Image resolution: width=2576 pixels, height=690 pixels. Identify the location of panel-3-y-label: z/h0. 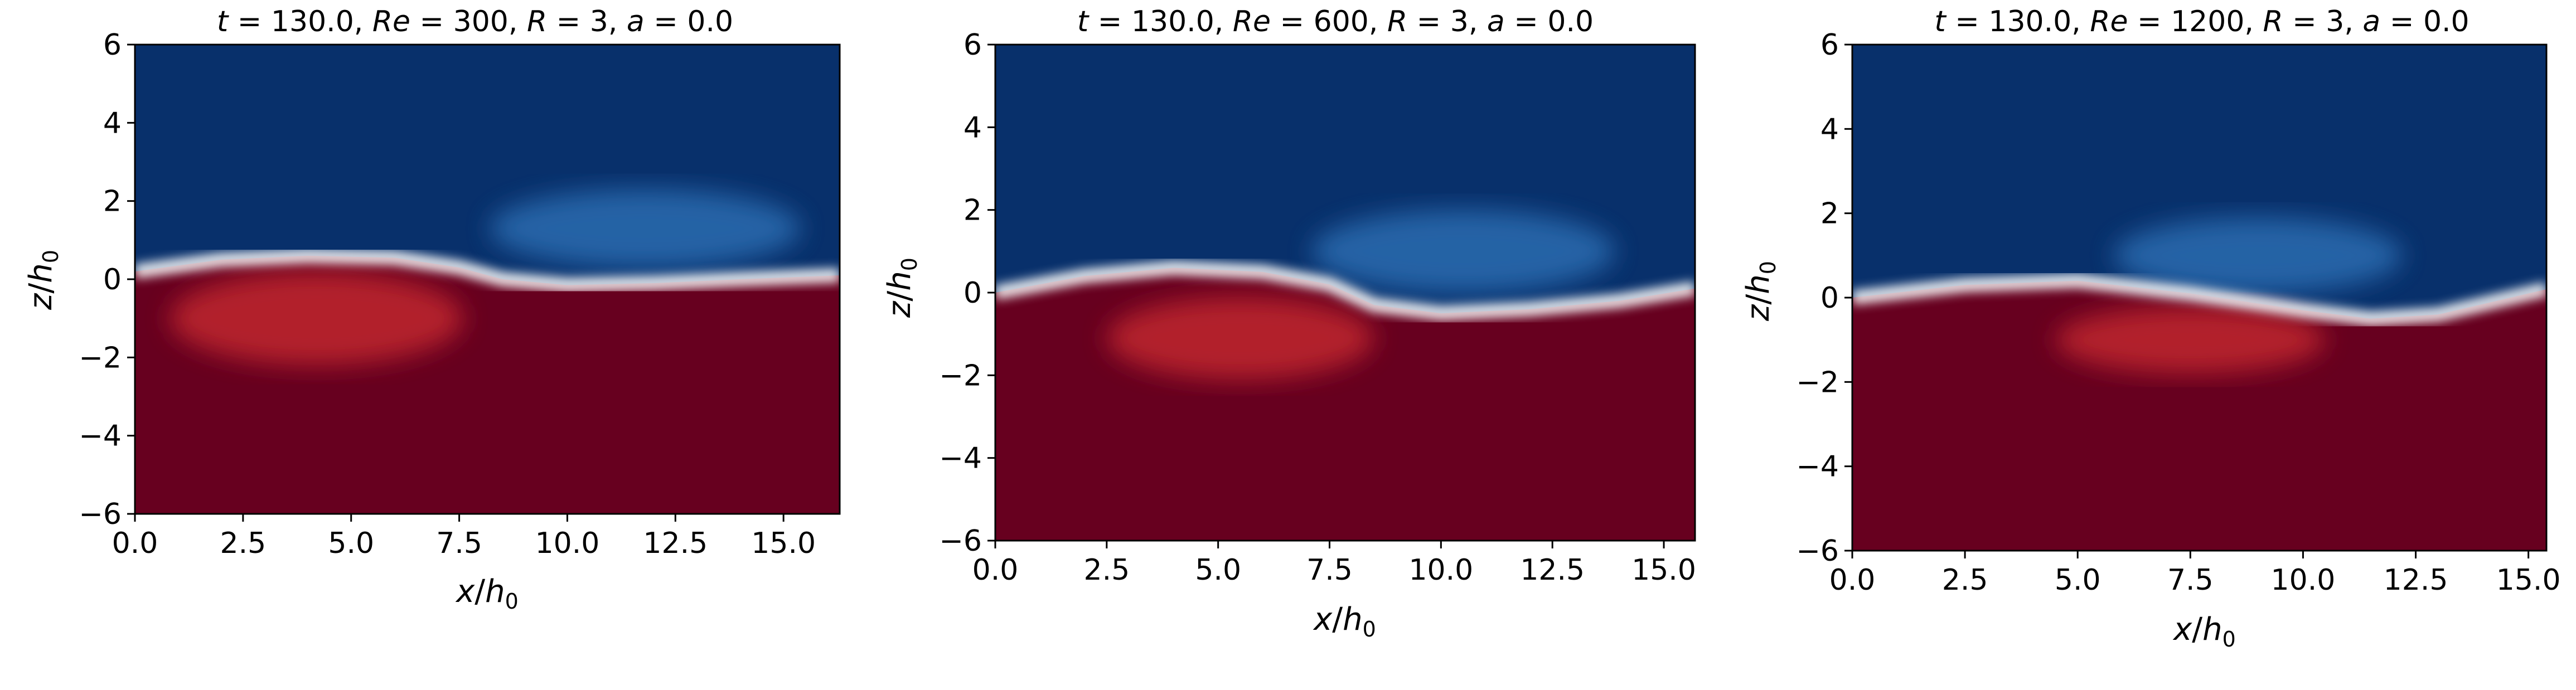
(1760, 291).